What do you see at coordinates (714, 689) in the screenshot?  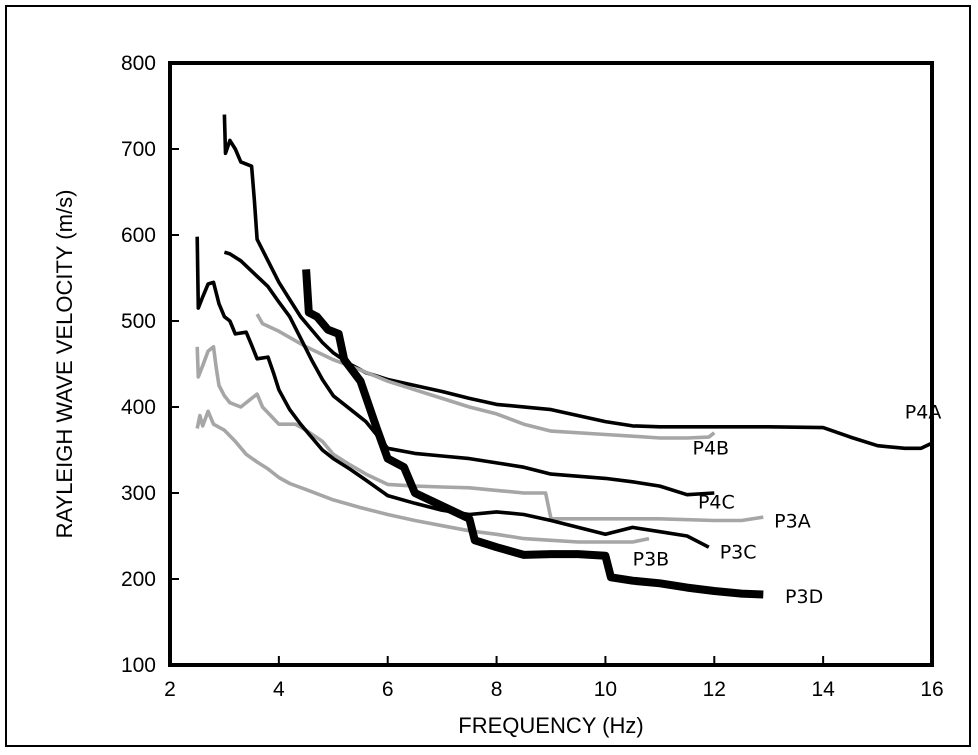 I see `x-tick-label: 12` at bounding box center [714, 689].